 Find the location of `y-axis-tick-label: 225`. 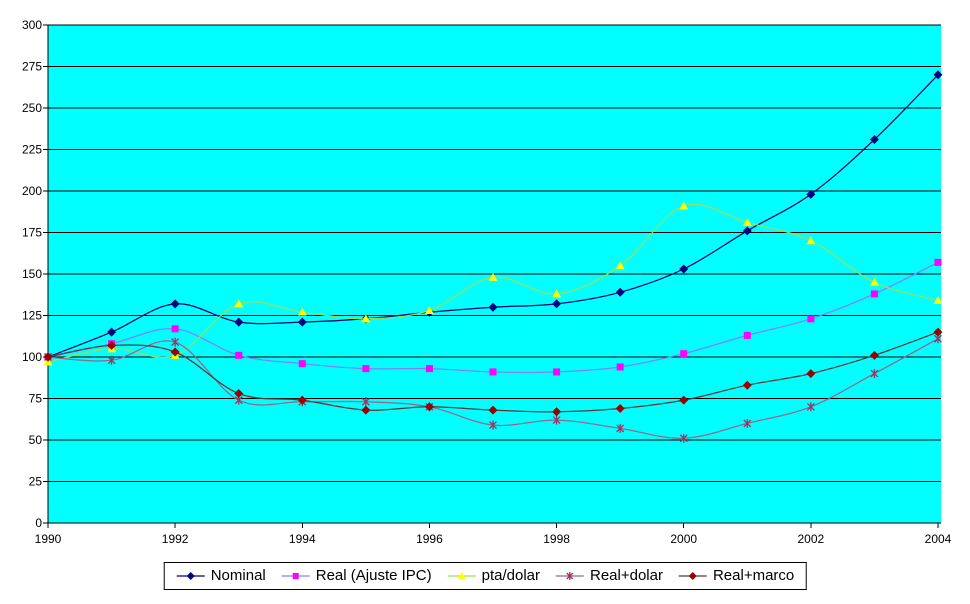

y-axis-tick-label: 225 is located at coordinates (32, 150).